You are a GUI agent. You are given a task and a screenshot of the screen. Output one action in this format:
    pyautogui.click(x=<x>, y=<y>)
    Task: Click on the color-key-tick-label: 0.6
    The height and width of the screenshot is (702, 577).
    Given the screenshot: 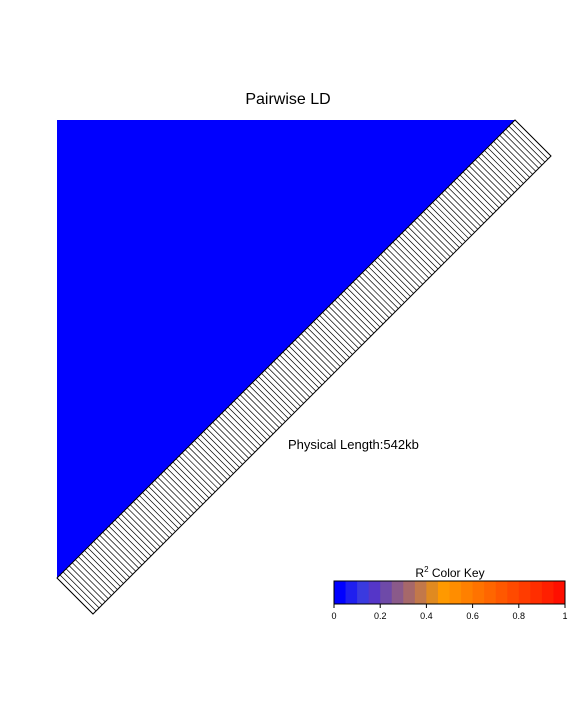 What is the action you would take?
    pyautogui.click(x=472, y=616)
    